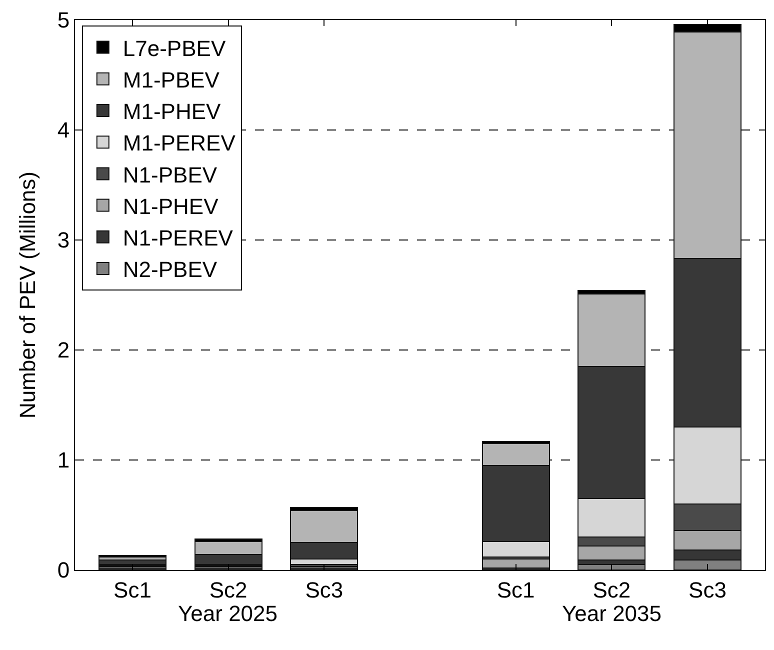 Image resolution: width=774 pixels, height=650 pixels. I want to click on y-axis-title: Number of PEV (Millions), so click(27, 295).